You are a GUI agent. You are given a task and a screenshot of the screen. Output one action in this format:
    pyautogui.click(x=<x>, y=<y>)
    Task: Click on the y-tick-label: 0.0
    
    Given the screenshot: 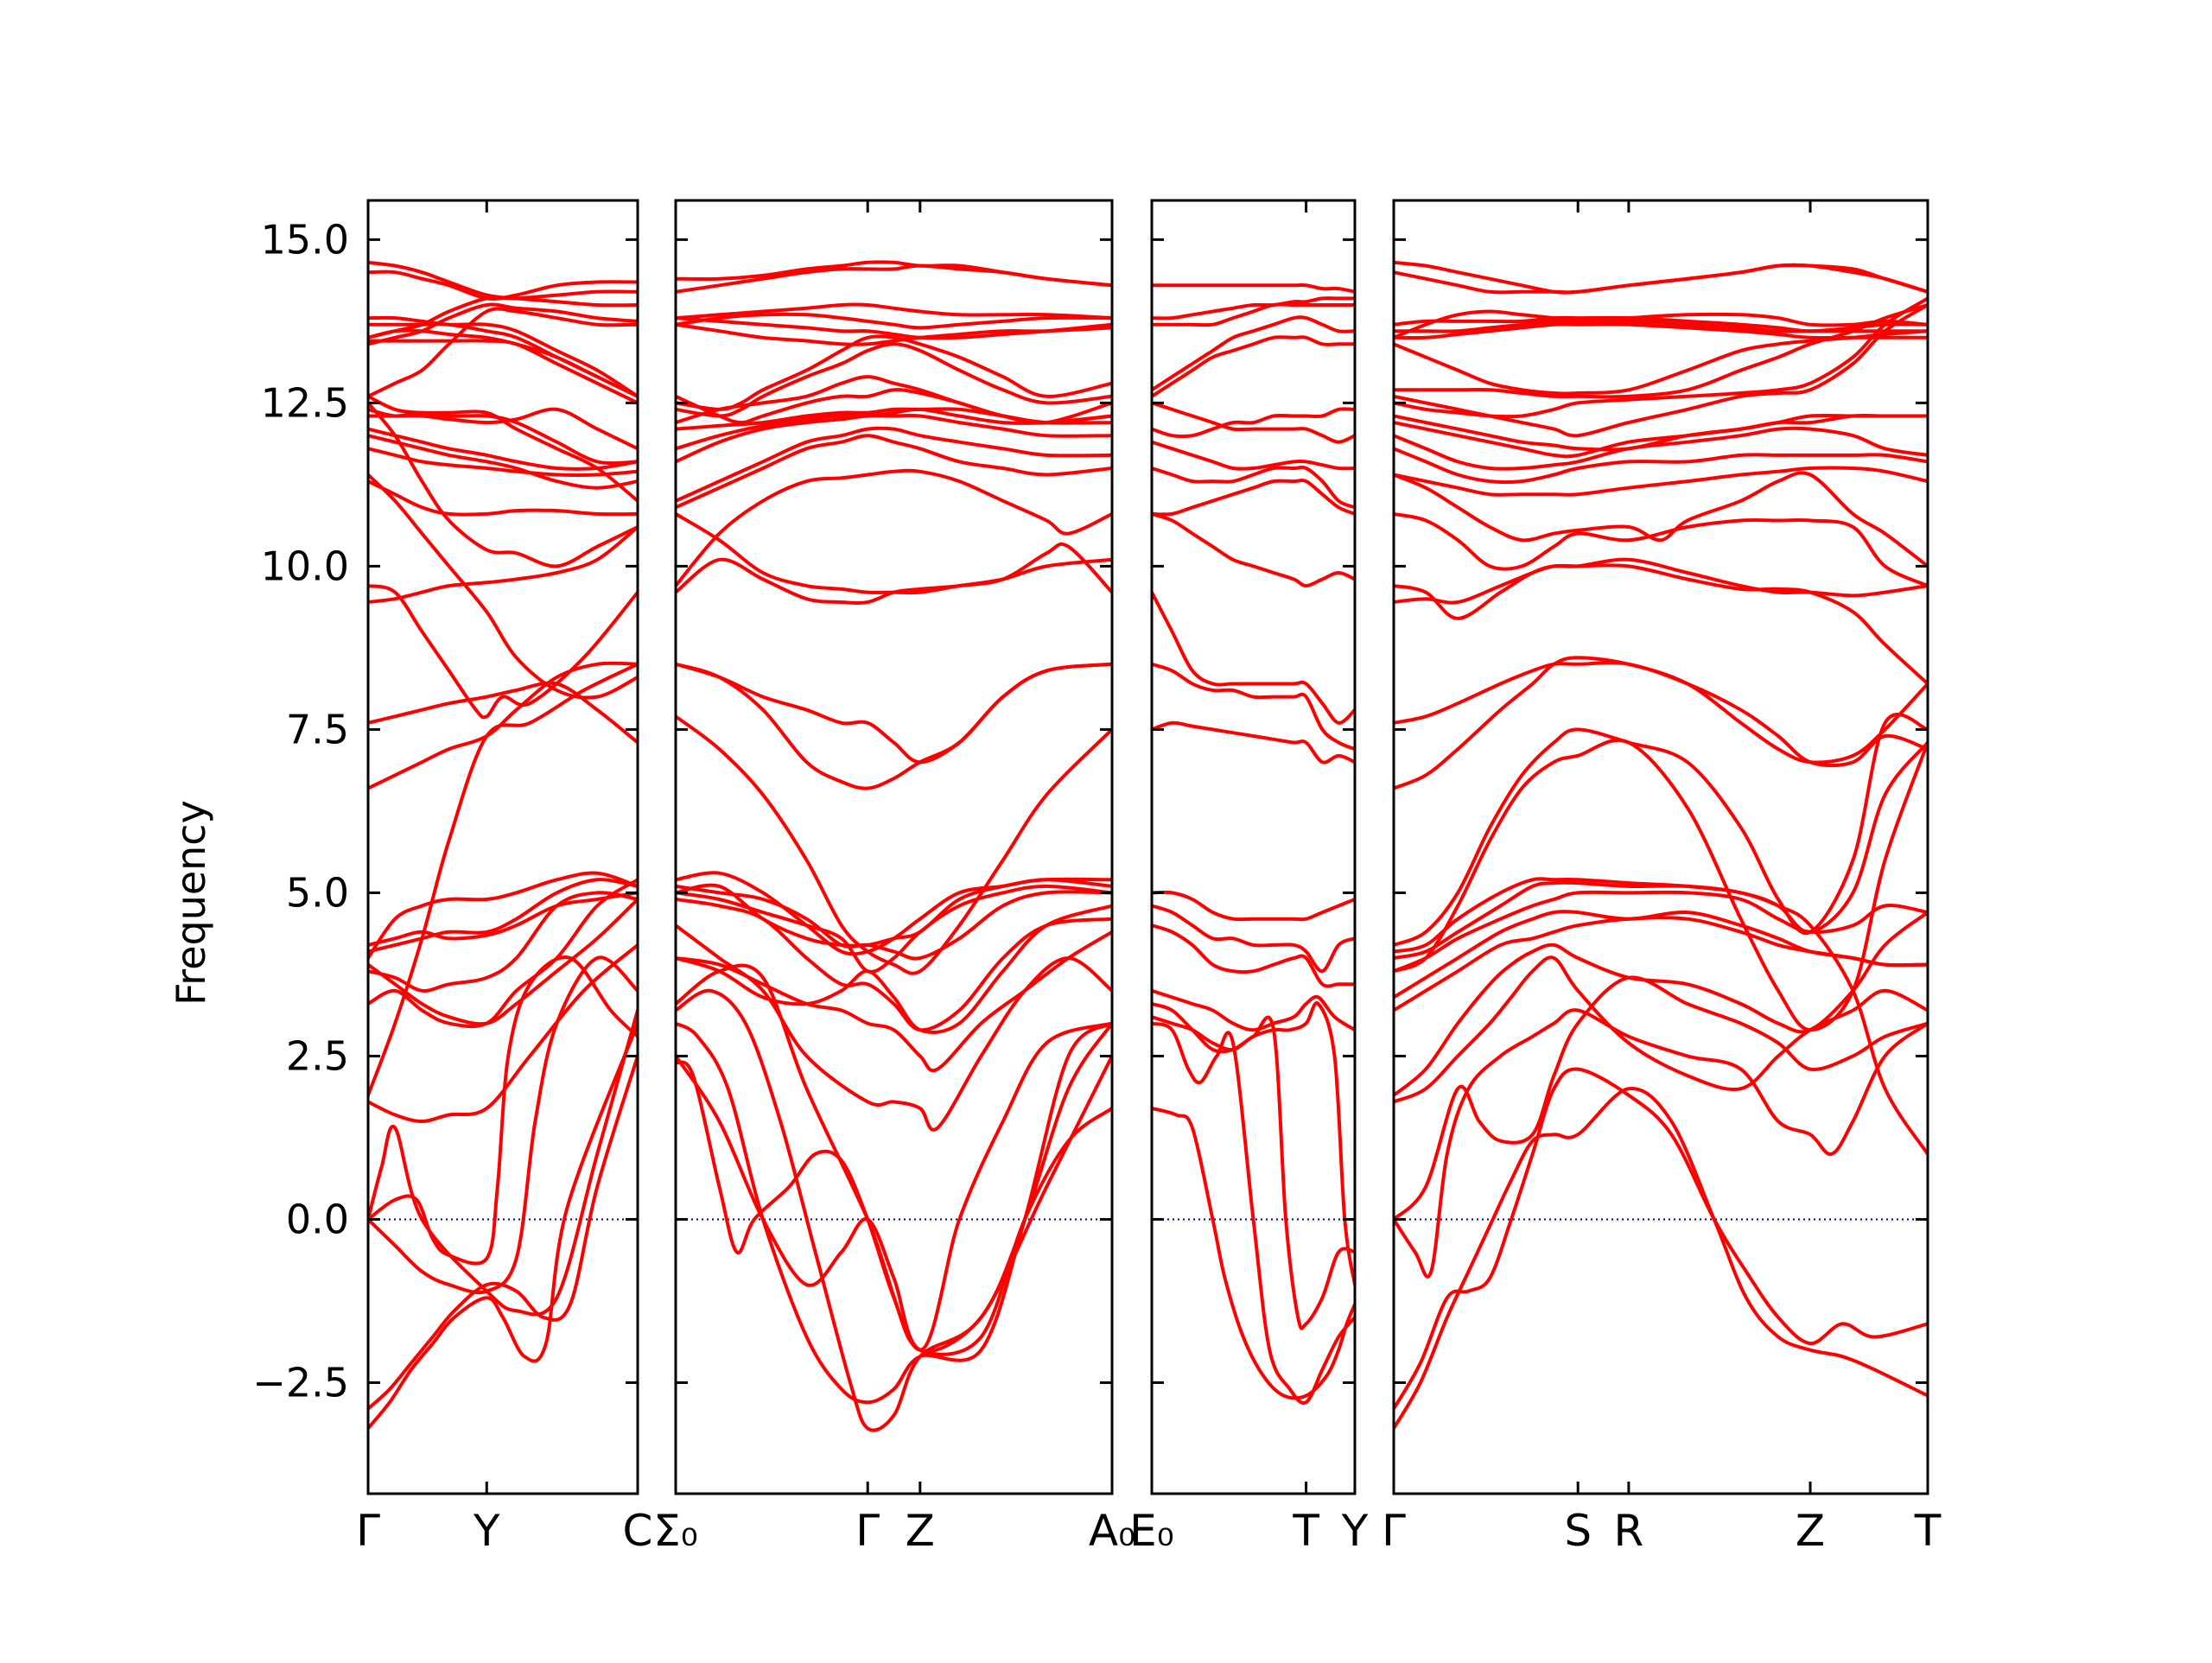 What is the action you would take?
    pyautogui.click(x=317, y=1219)
    